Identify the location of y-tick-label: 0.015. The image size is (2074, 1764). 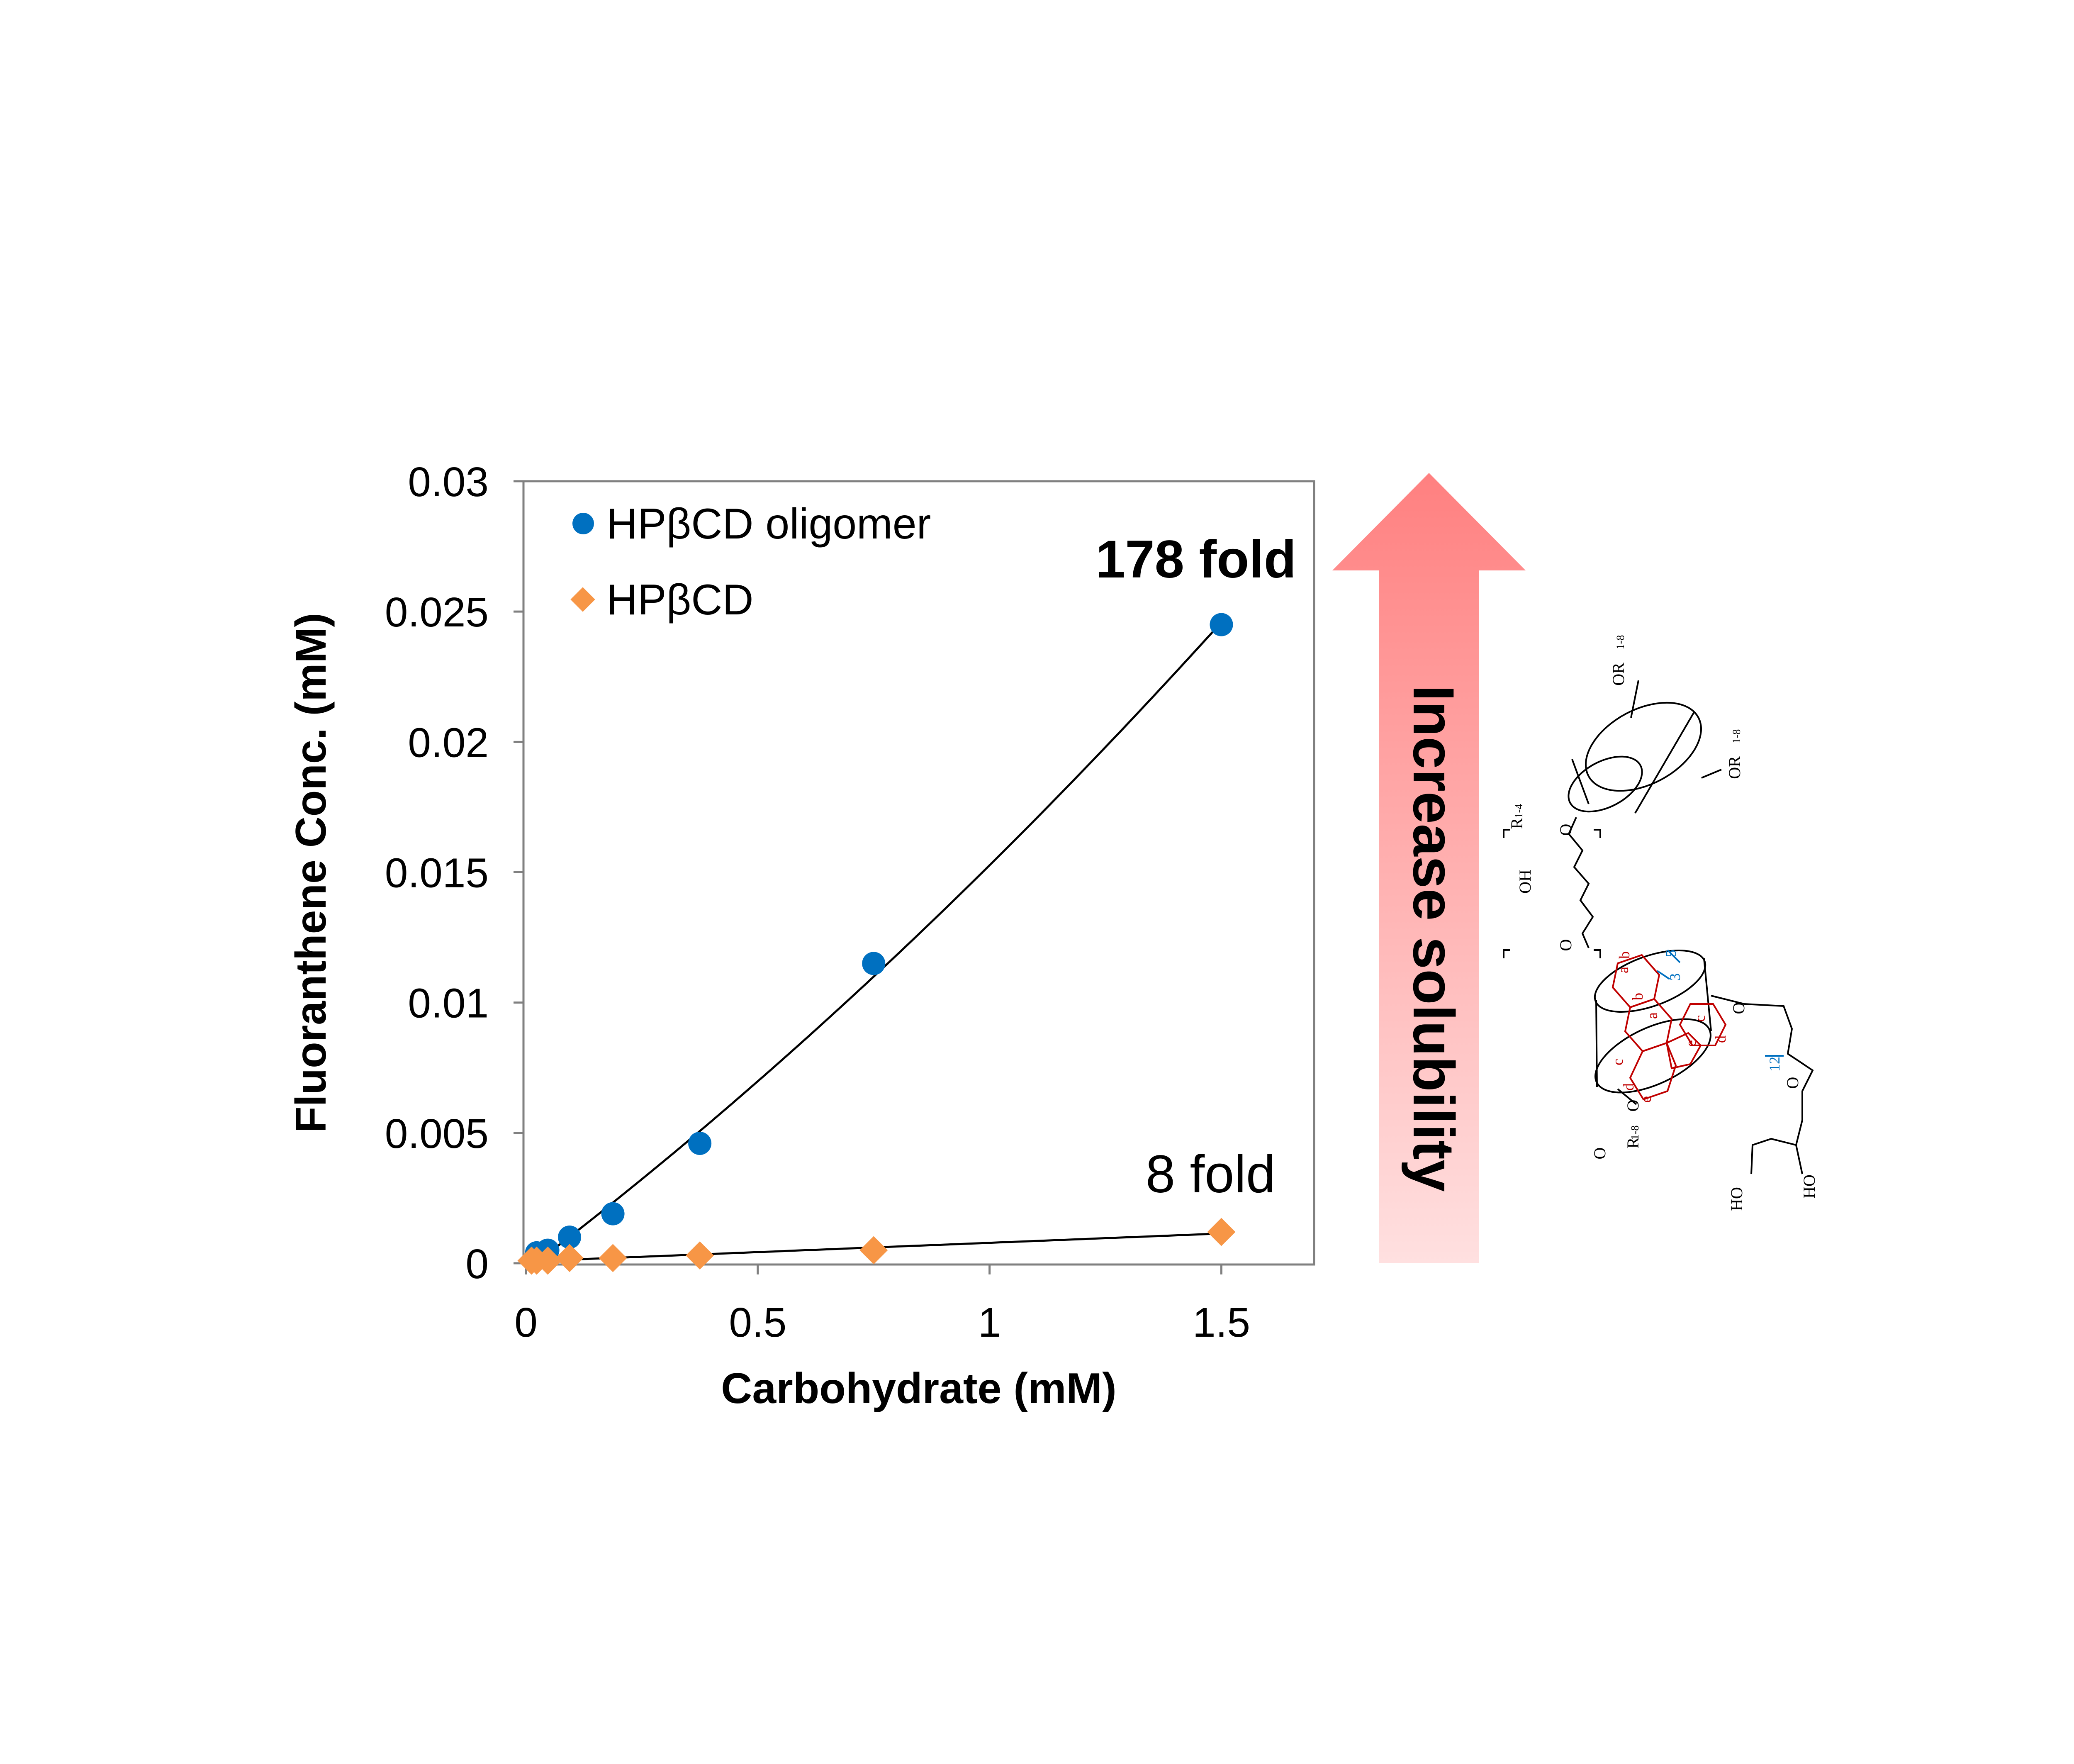
(437, 873).